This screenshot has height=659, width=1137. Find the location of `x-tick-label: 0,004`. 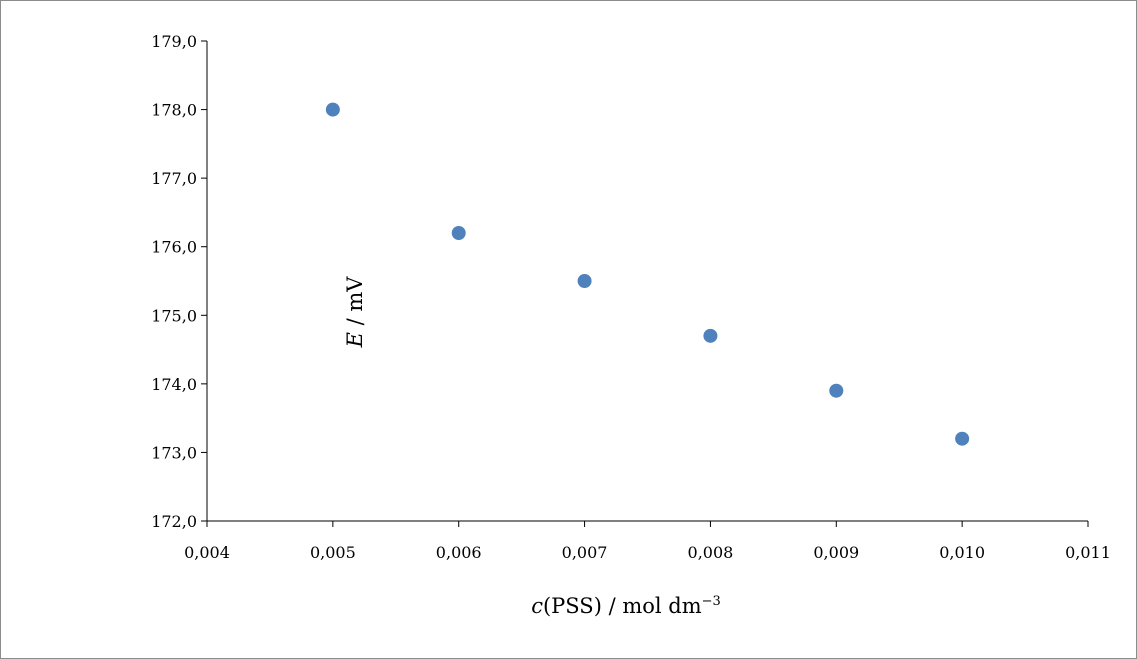

x-tick-label: 0,004 is located at coordinates (207, 552).